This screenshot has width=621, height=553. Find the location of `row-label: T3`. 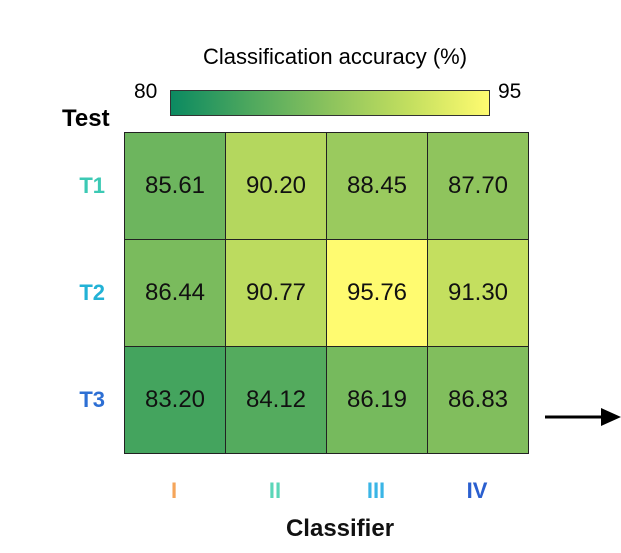

row-label: T3 is located at coordinates (92, 399).